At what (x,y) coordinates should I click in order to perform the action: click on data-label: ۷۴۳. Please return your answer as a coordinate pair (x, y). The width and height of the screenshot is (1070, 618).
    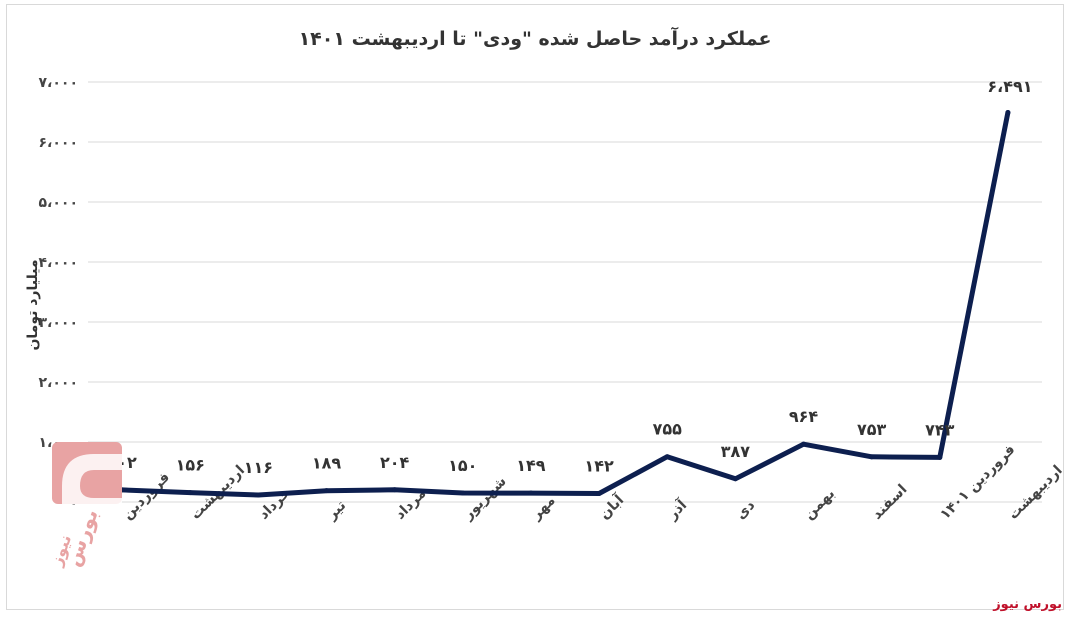
    Looking at the image, I should click on (940, 429).